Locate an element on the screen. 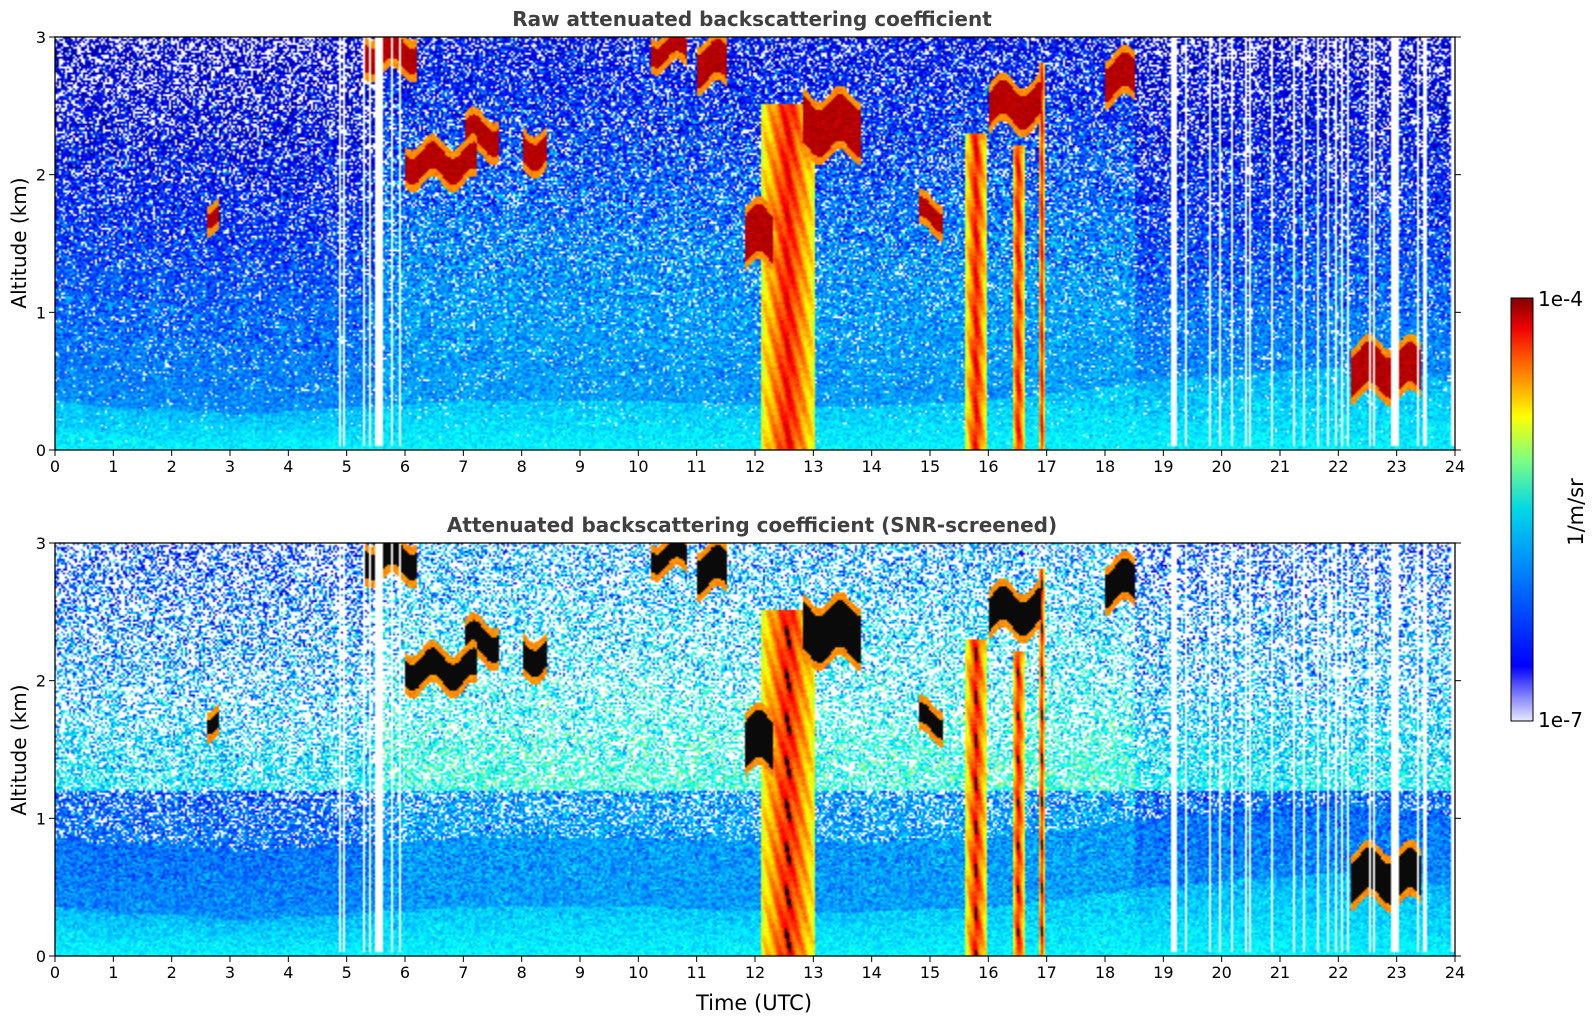 This screenshot has width=1595, height=1020. colorbar-label: 1/m/sr is located at coordinates (1576, 512).